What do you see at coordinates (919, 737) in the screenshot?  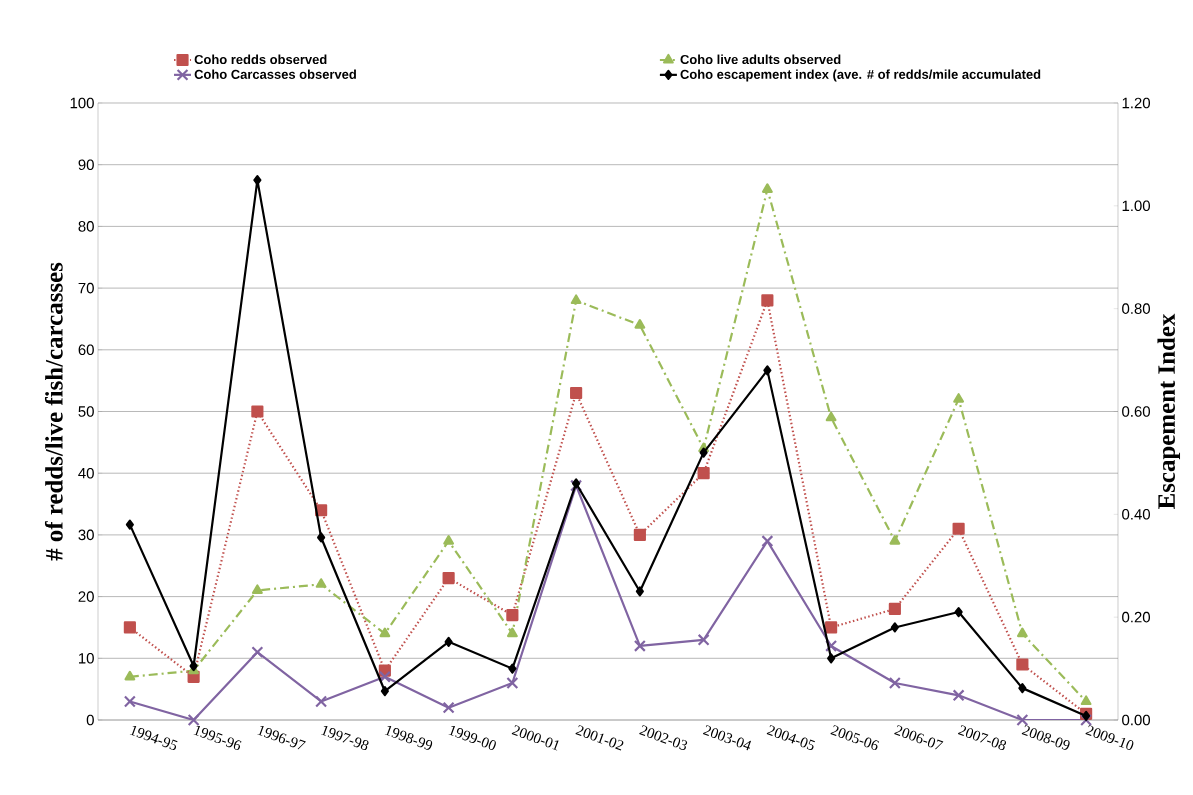 I see `x-tick-label: 2006-07` at bounding box center [919, 737].